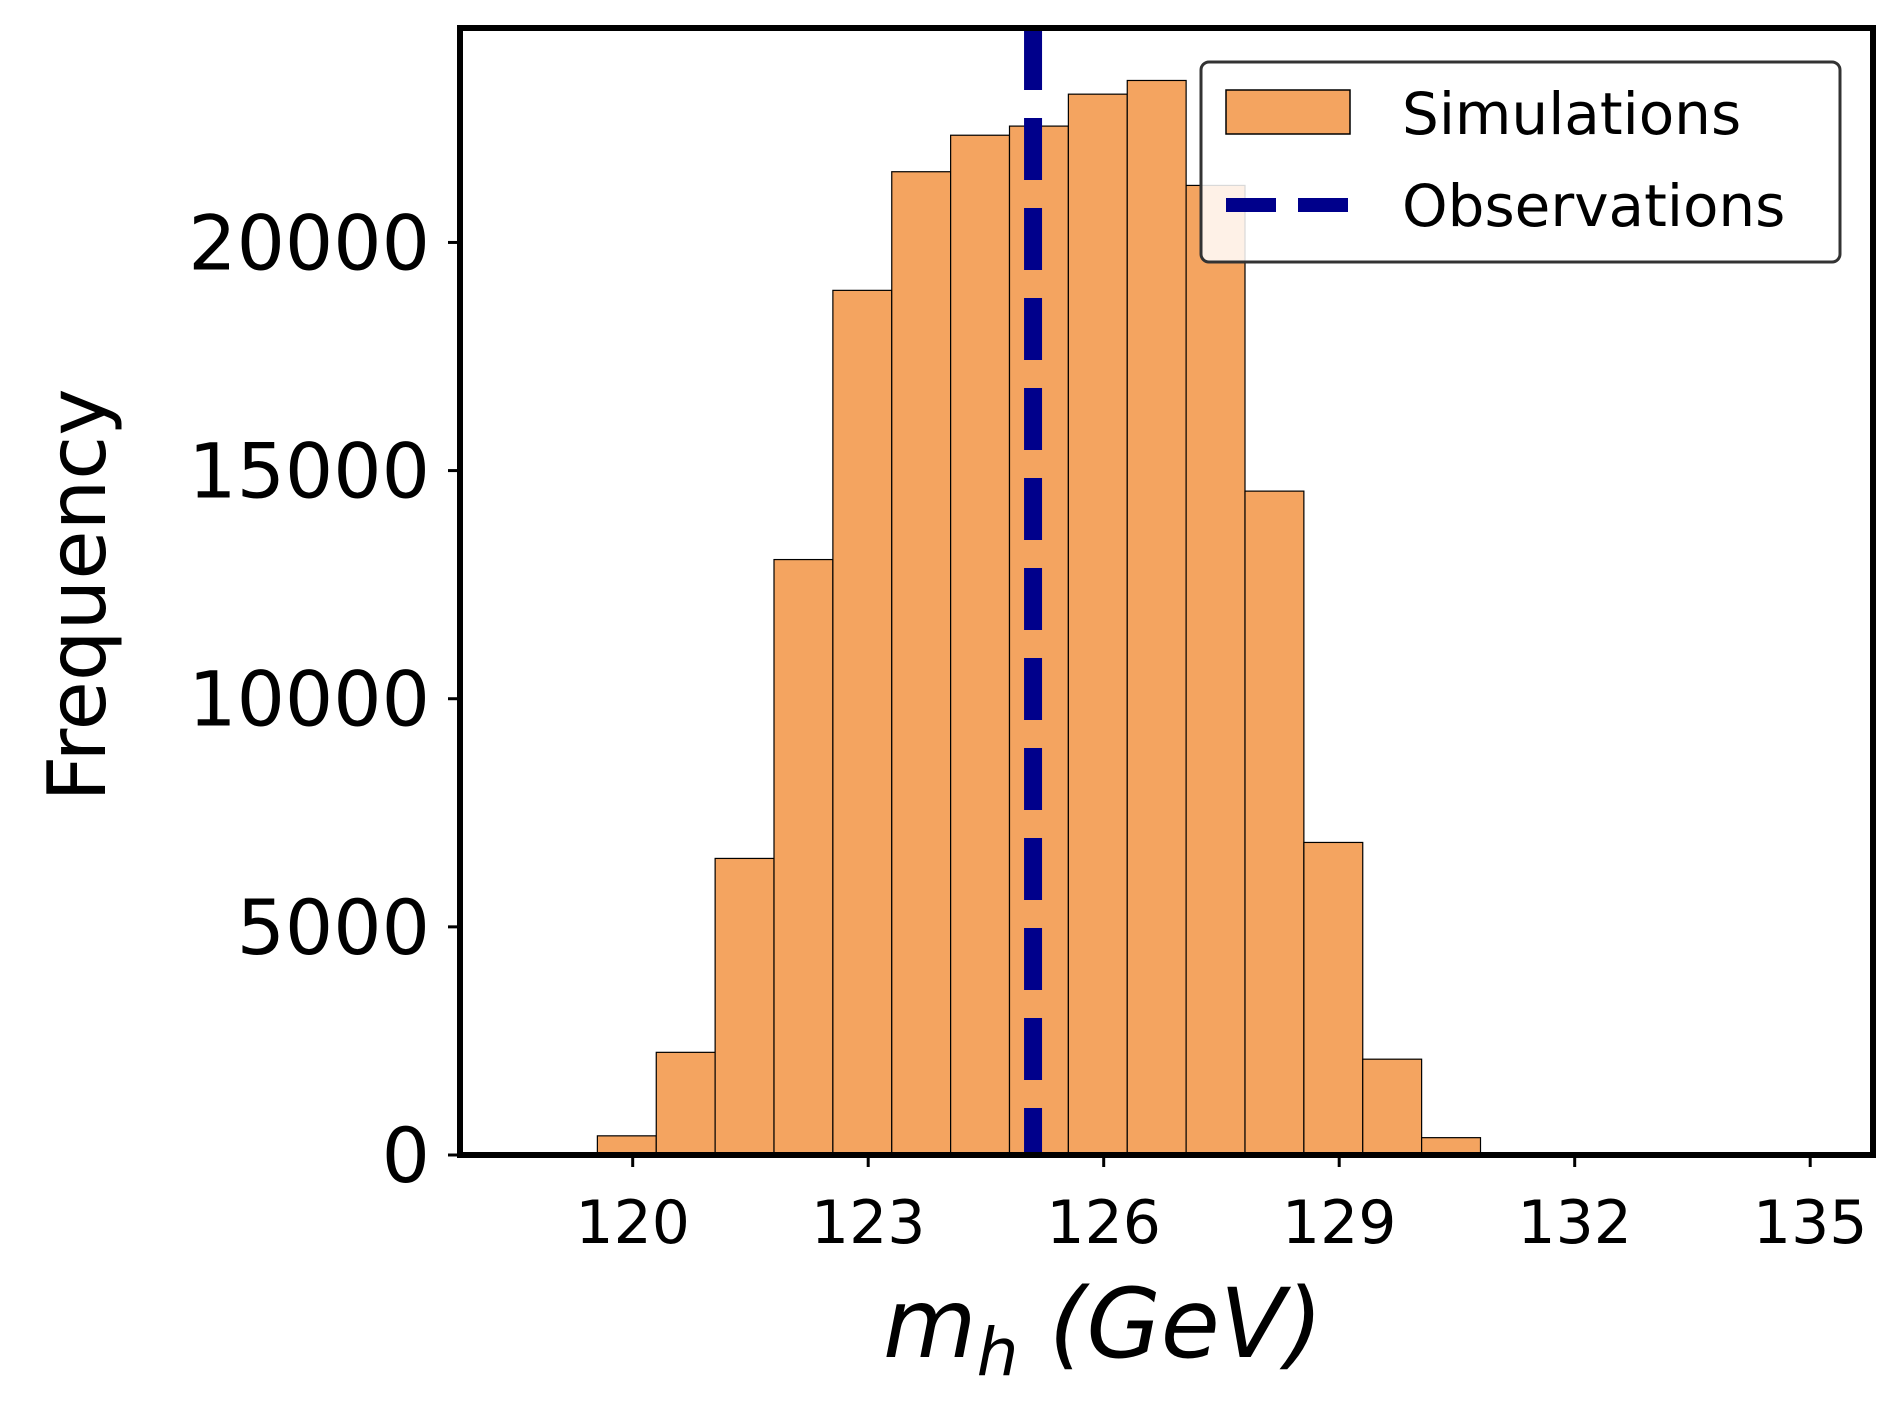 This screenshot has height=1406, width=1893. I want to click on x-axis-label-unit: (GeV), so click(1170, 1324).